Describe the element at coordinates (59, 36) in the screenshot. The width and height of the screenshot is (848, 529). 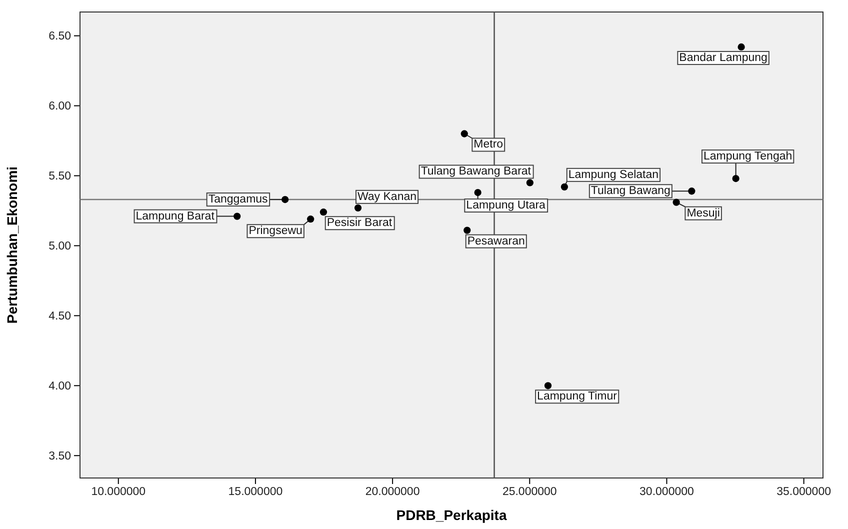
I see `y-tick-label: 6.50` at that location.